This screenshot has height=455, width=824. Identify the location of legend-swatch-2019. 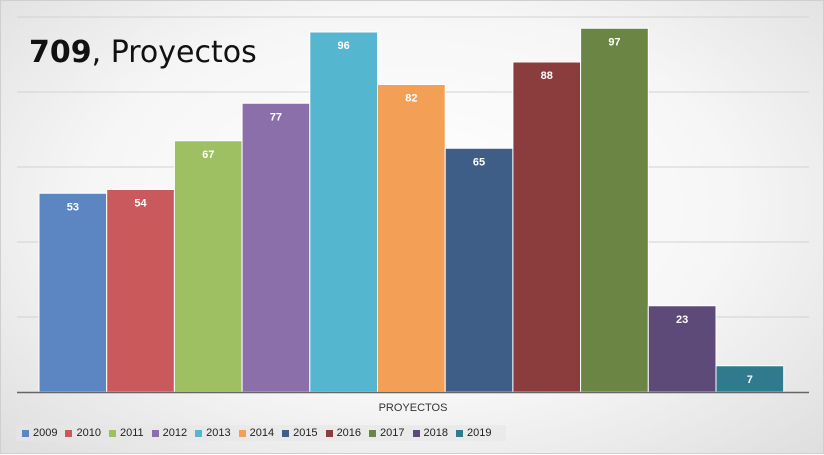
(460, 433).